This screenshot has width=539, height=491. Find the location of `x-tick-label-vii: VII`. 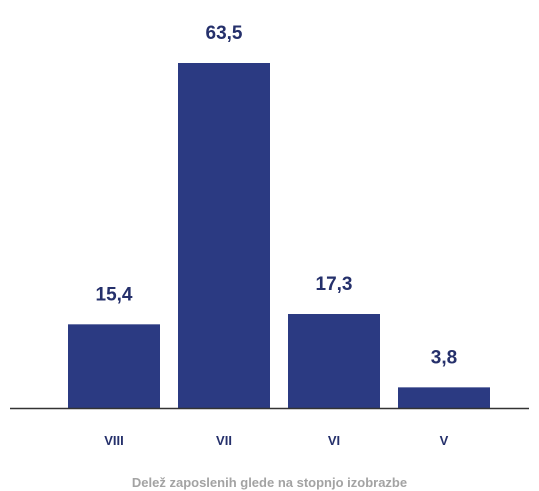

x-tick-label-vii: VII is located at coordinates (224, 440).